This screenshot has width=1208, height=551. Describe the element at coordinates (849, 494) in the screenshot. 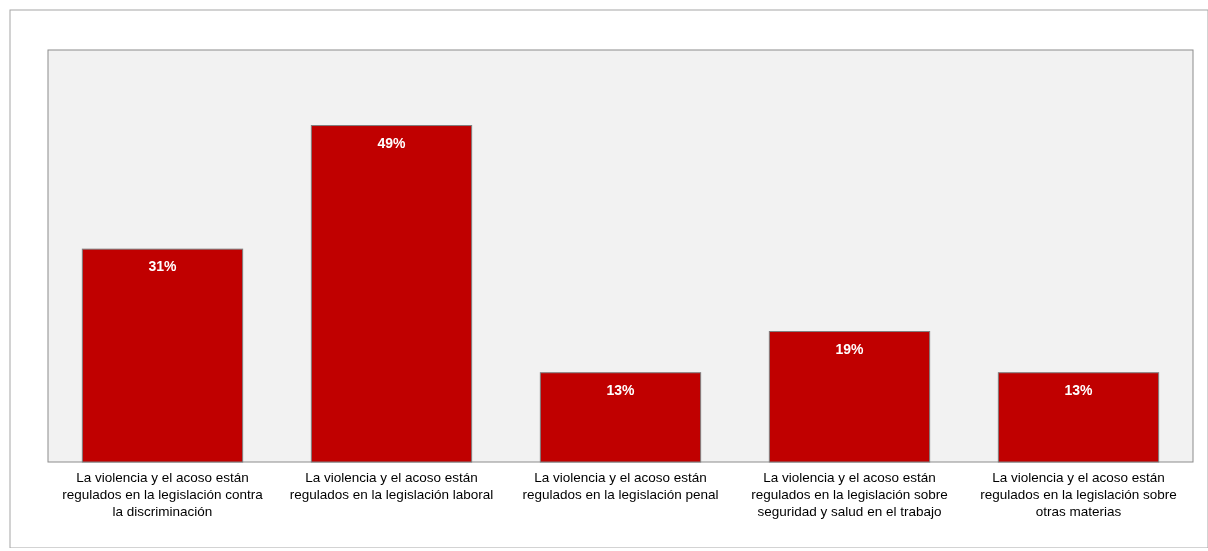

I see `x-tick-label: La violencia y el acoso están regulados en la legislación sobre seguridad y salud en el trabajo` at that location.